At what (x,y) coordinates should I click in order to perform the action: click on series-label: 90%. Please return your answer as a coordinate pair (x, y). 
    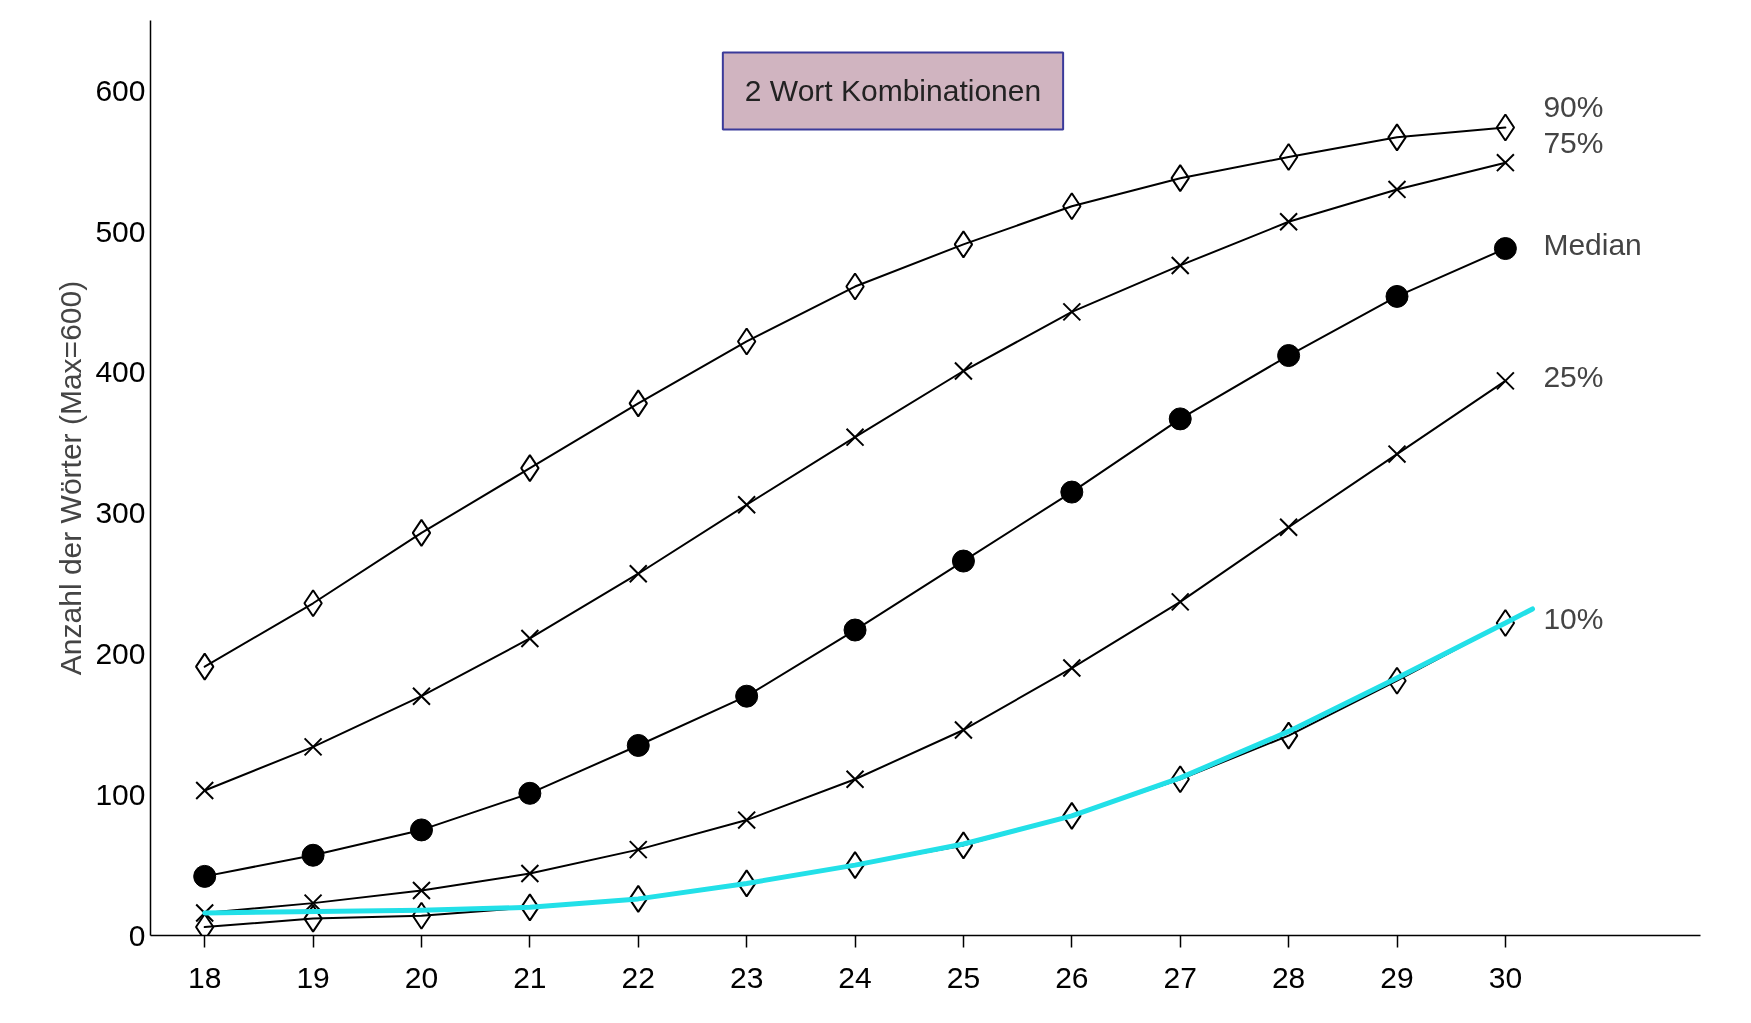
    Looking at the image, I should click on (1573, 107).